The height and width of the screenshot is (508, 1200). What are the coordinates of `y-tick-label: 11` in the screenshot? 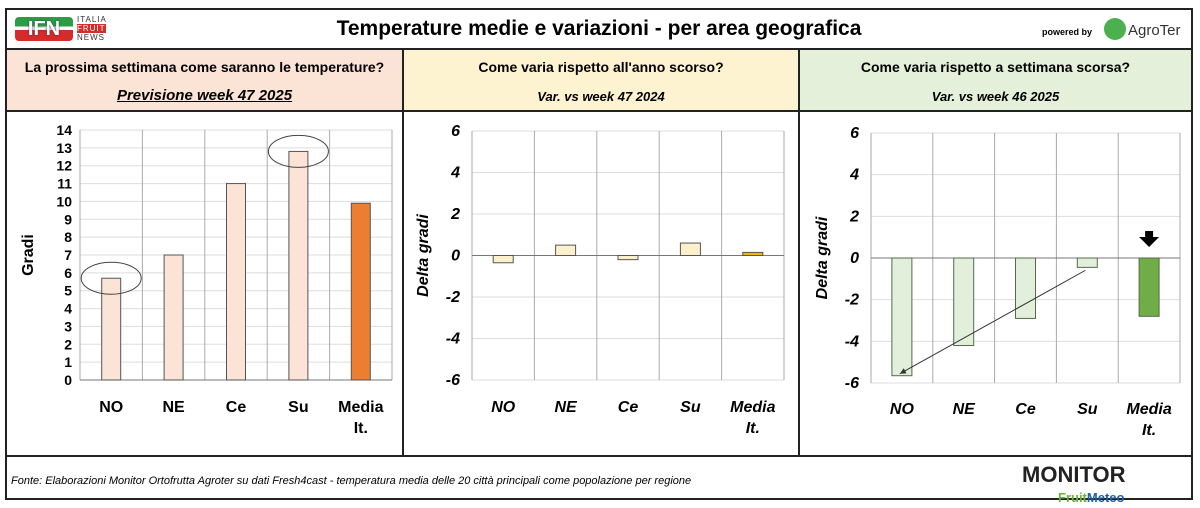 It's located at (64, 184).